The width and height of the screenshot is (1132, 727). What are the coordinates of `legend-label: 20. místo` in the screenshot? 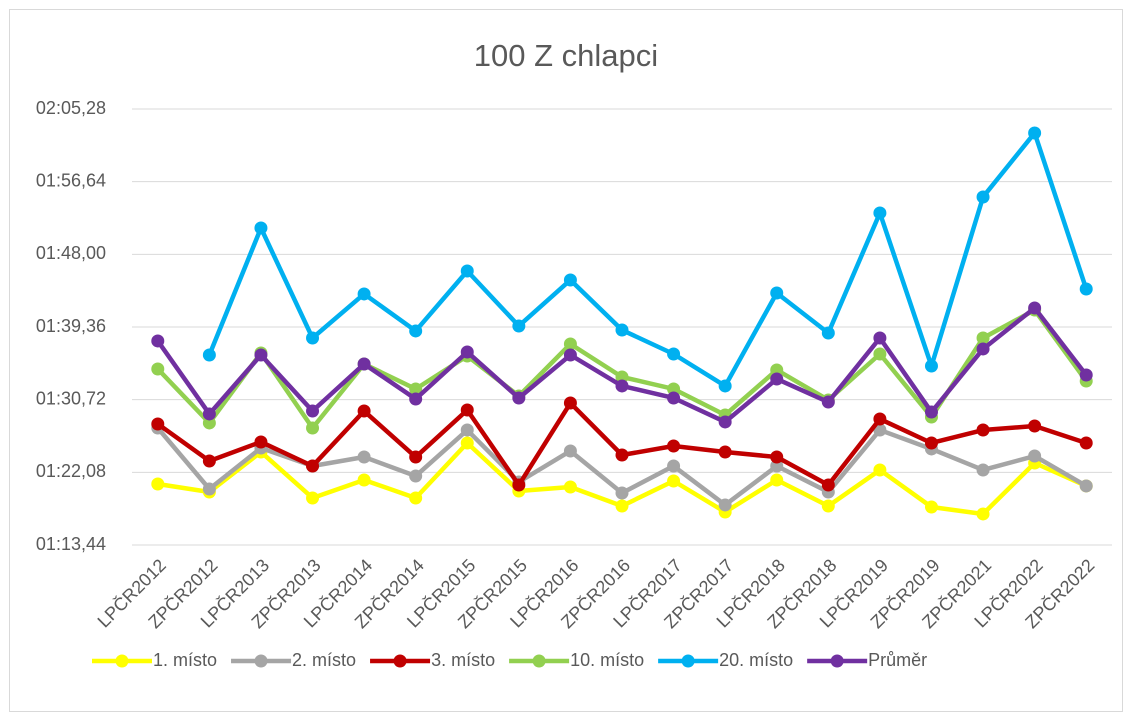 It's located at (756, 660).